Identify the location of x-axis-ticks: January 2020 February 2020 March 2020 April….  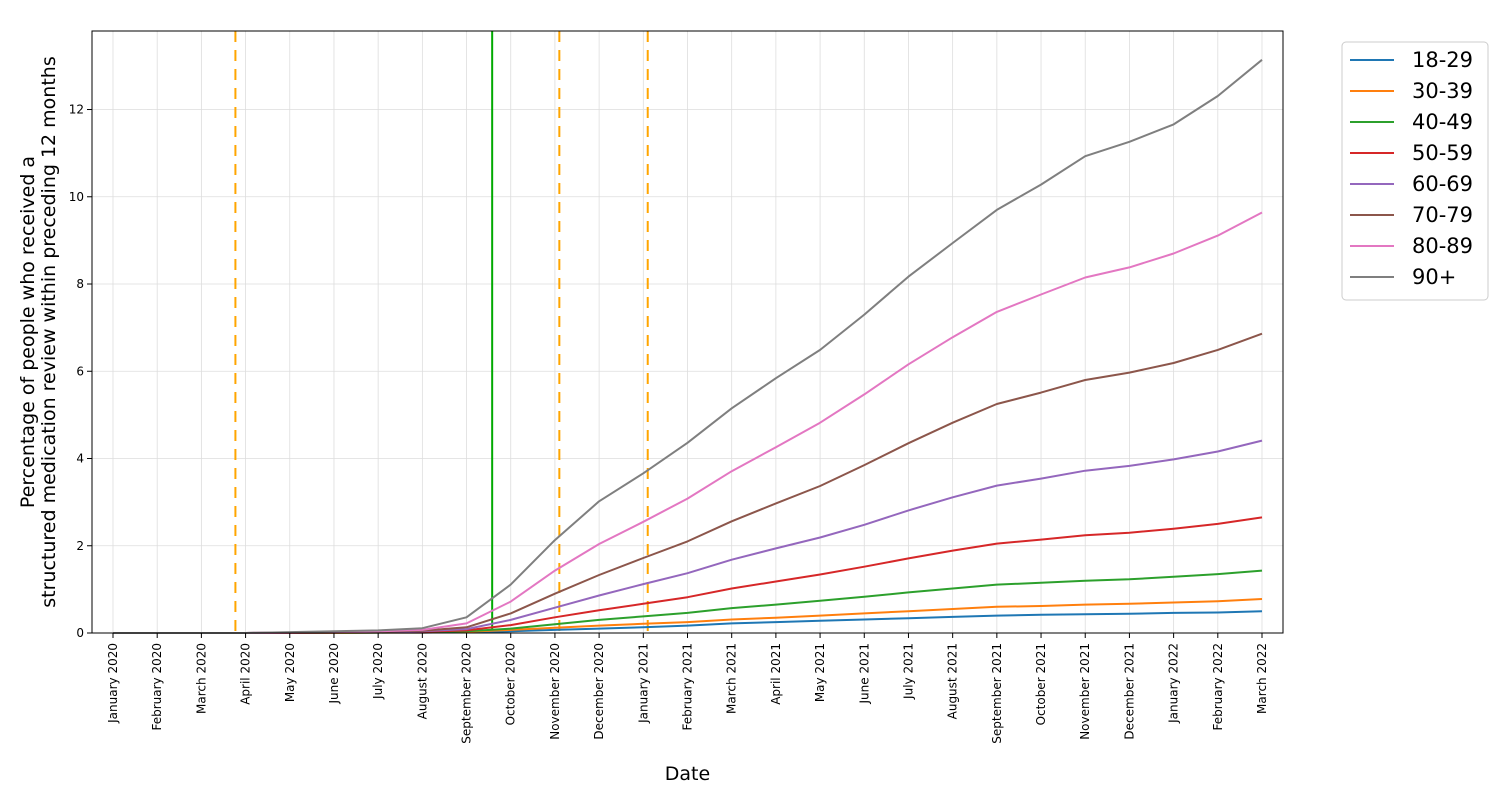
(687, 688).